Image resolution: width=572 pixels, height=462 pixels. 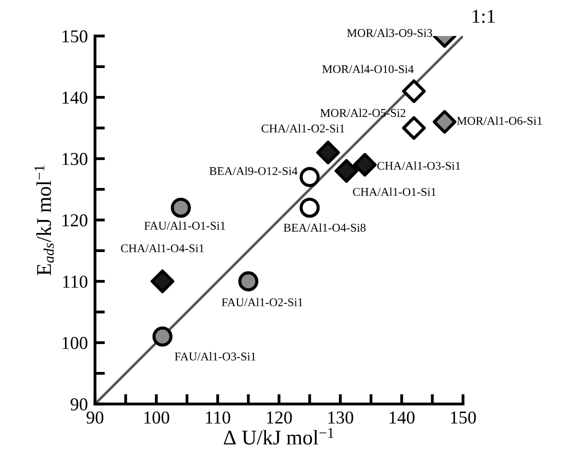 What do you see at coordinates (418, 165) in the screenshot?
I see `annotation: CHA/Al1-O3-Si1` at bounding box center [418, 165].